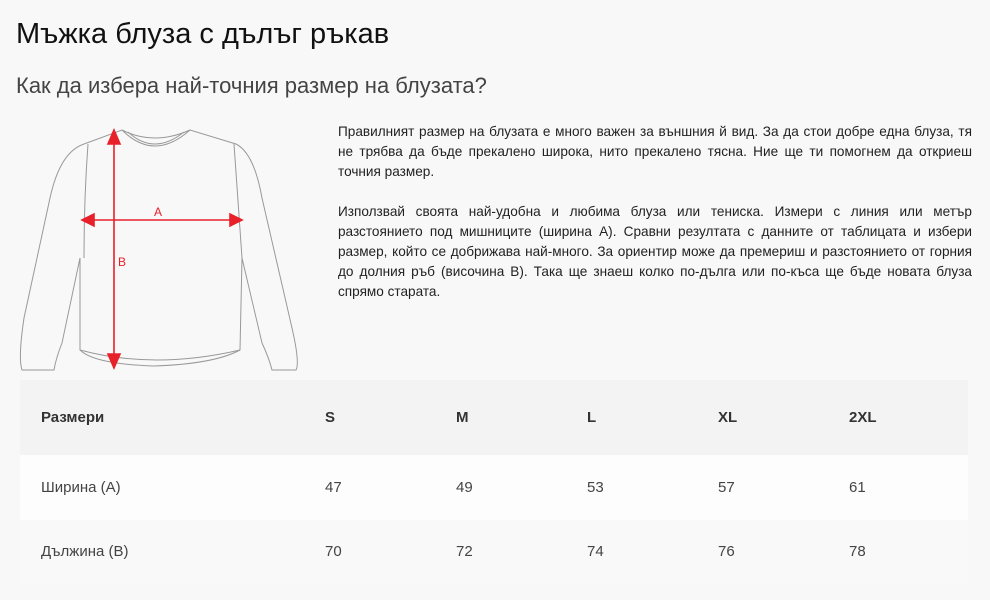 Image resolution: width=990 pixels, height=600 pixels. I want to click on cell: 78, so click(857, 551).